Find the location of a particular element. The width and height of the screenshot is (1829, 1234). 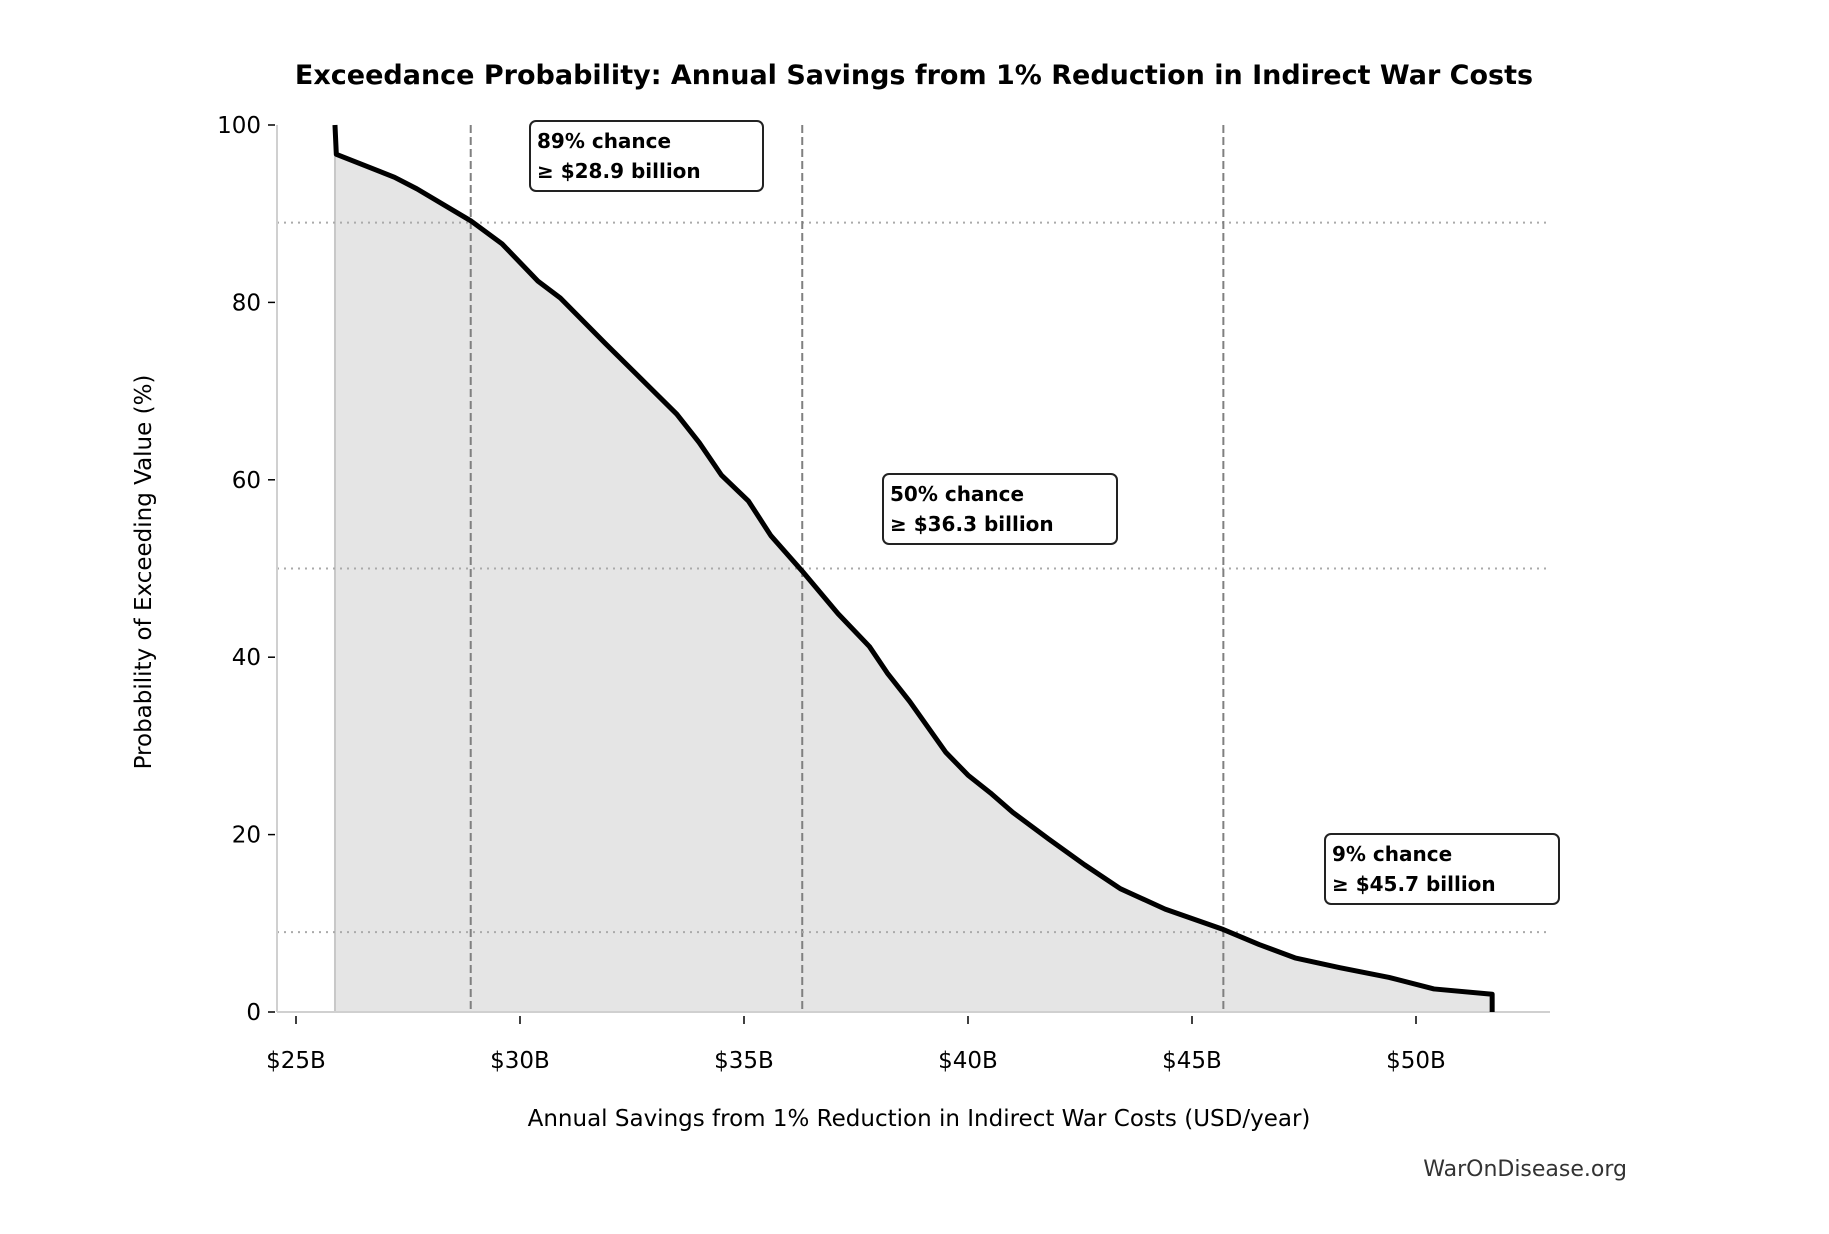

annotation-line1: 9% chance is located at coordinates (1392, 854).